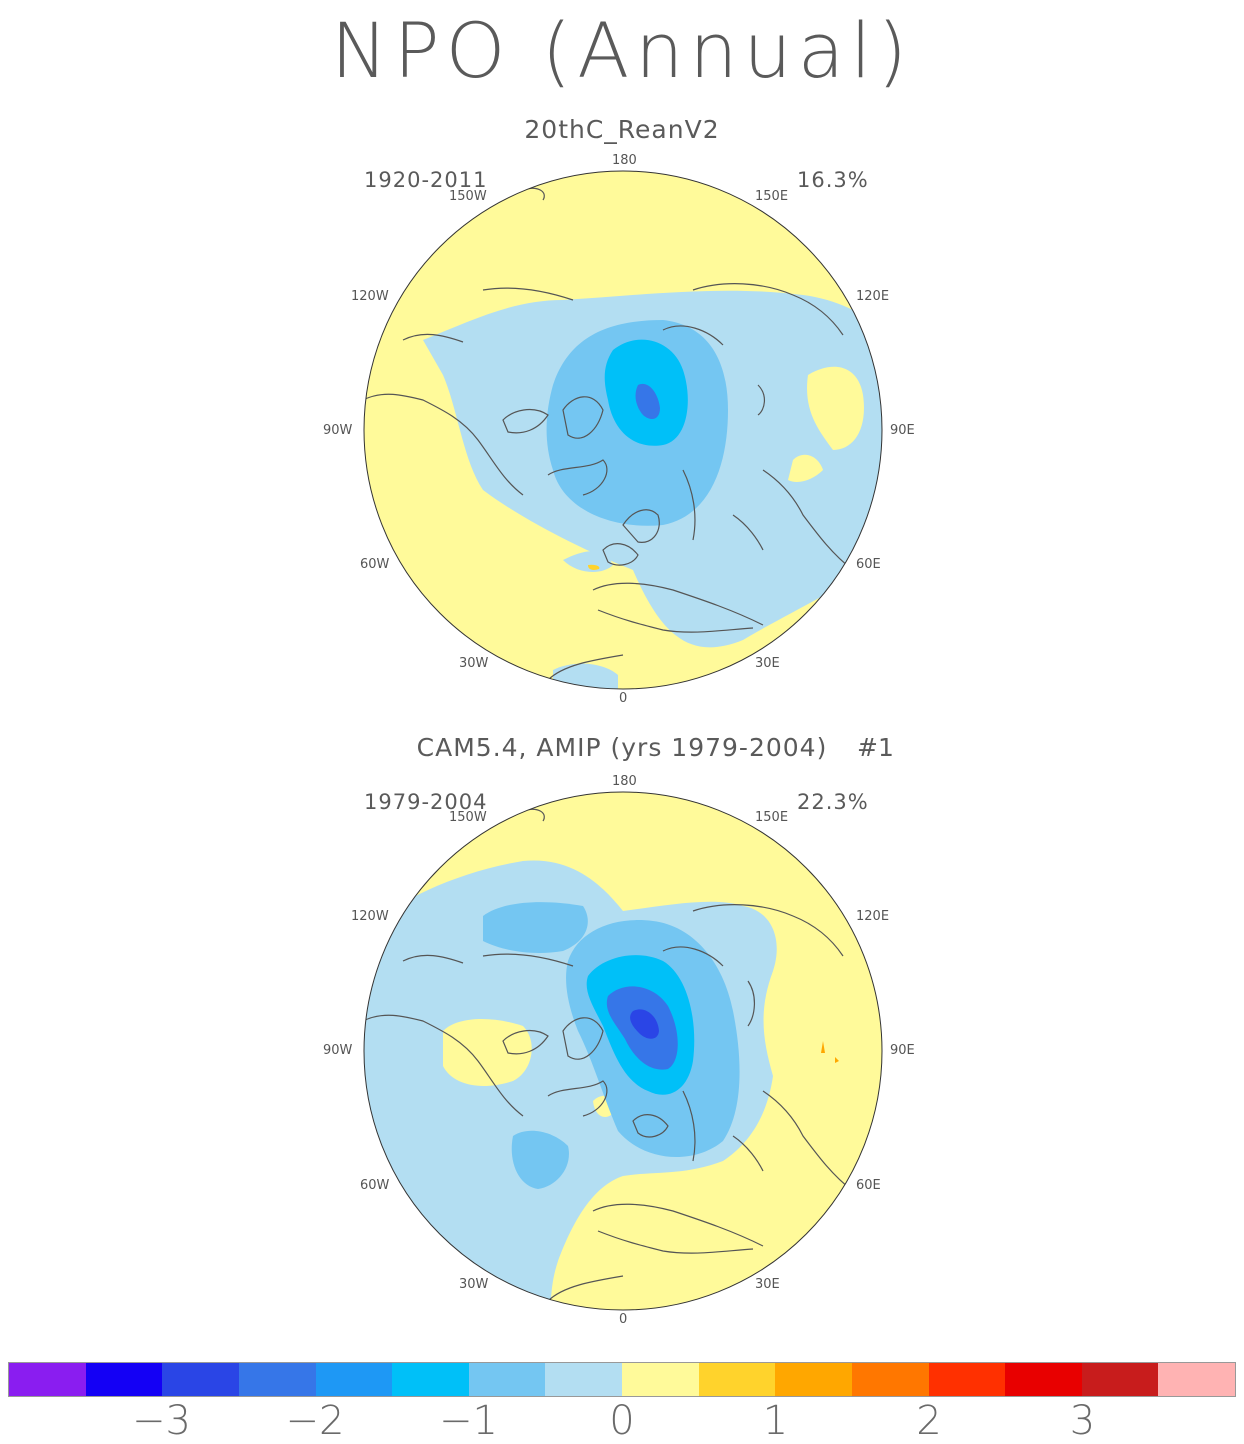 The height and width of the screenshot is (1444, 1244). What do you see at coordinates (609, 1055) in the screenshot?
I see `panel-2-coastlines` at bounding box center [609, 1055].